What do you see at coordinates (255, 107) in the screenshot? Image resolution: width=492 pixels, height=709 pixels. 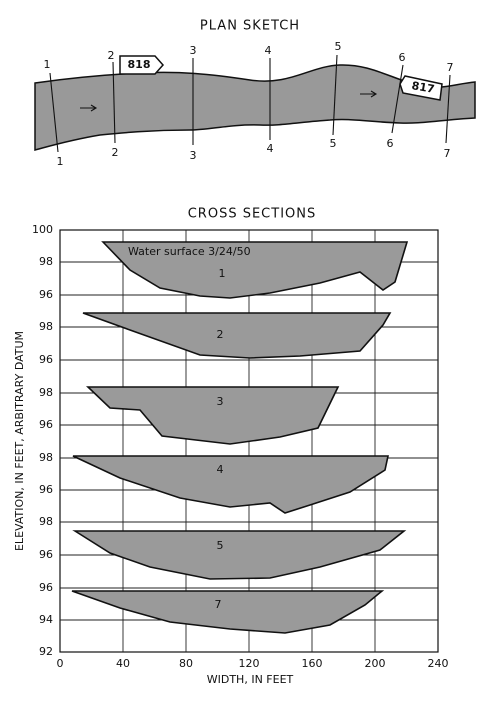 I see `river` at bounding box center [255, 107].